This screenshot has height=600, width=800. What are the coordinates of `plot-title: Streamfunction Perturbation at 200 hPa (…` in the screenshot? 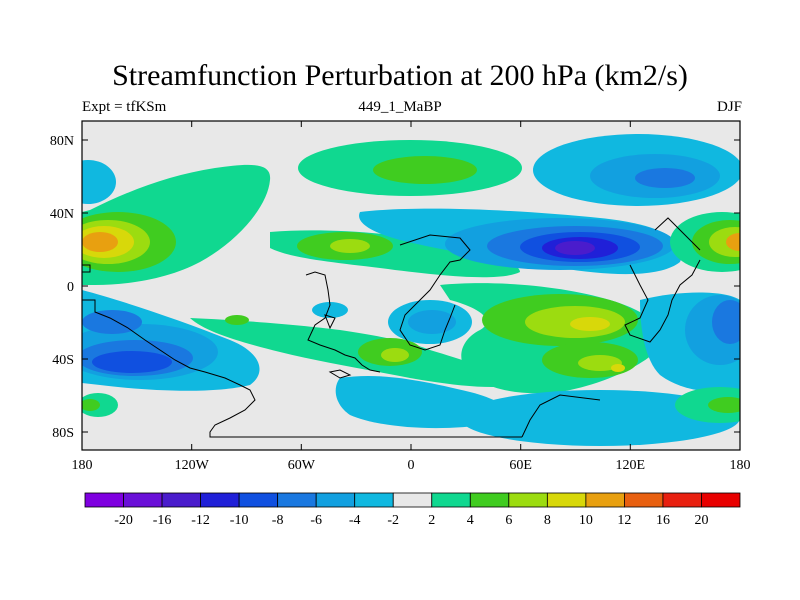 It's located at (400, 75).